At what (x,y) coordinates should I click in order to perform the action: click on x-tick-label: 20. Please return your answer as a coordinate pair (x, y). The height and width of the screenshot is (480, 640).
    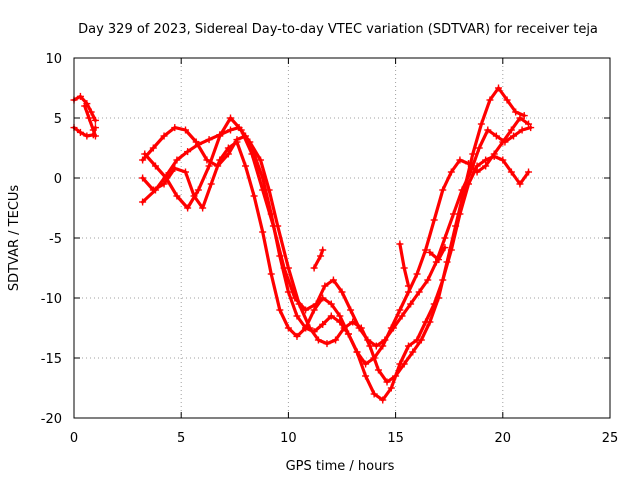
    Looking at the image, I should click on (503, 438).